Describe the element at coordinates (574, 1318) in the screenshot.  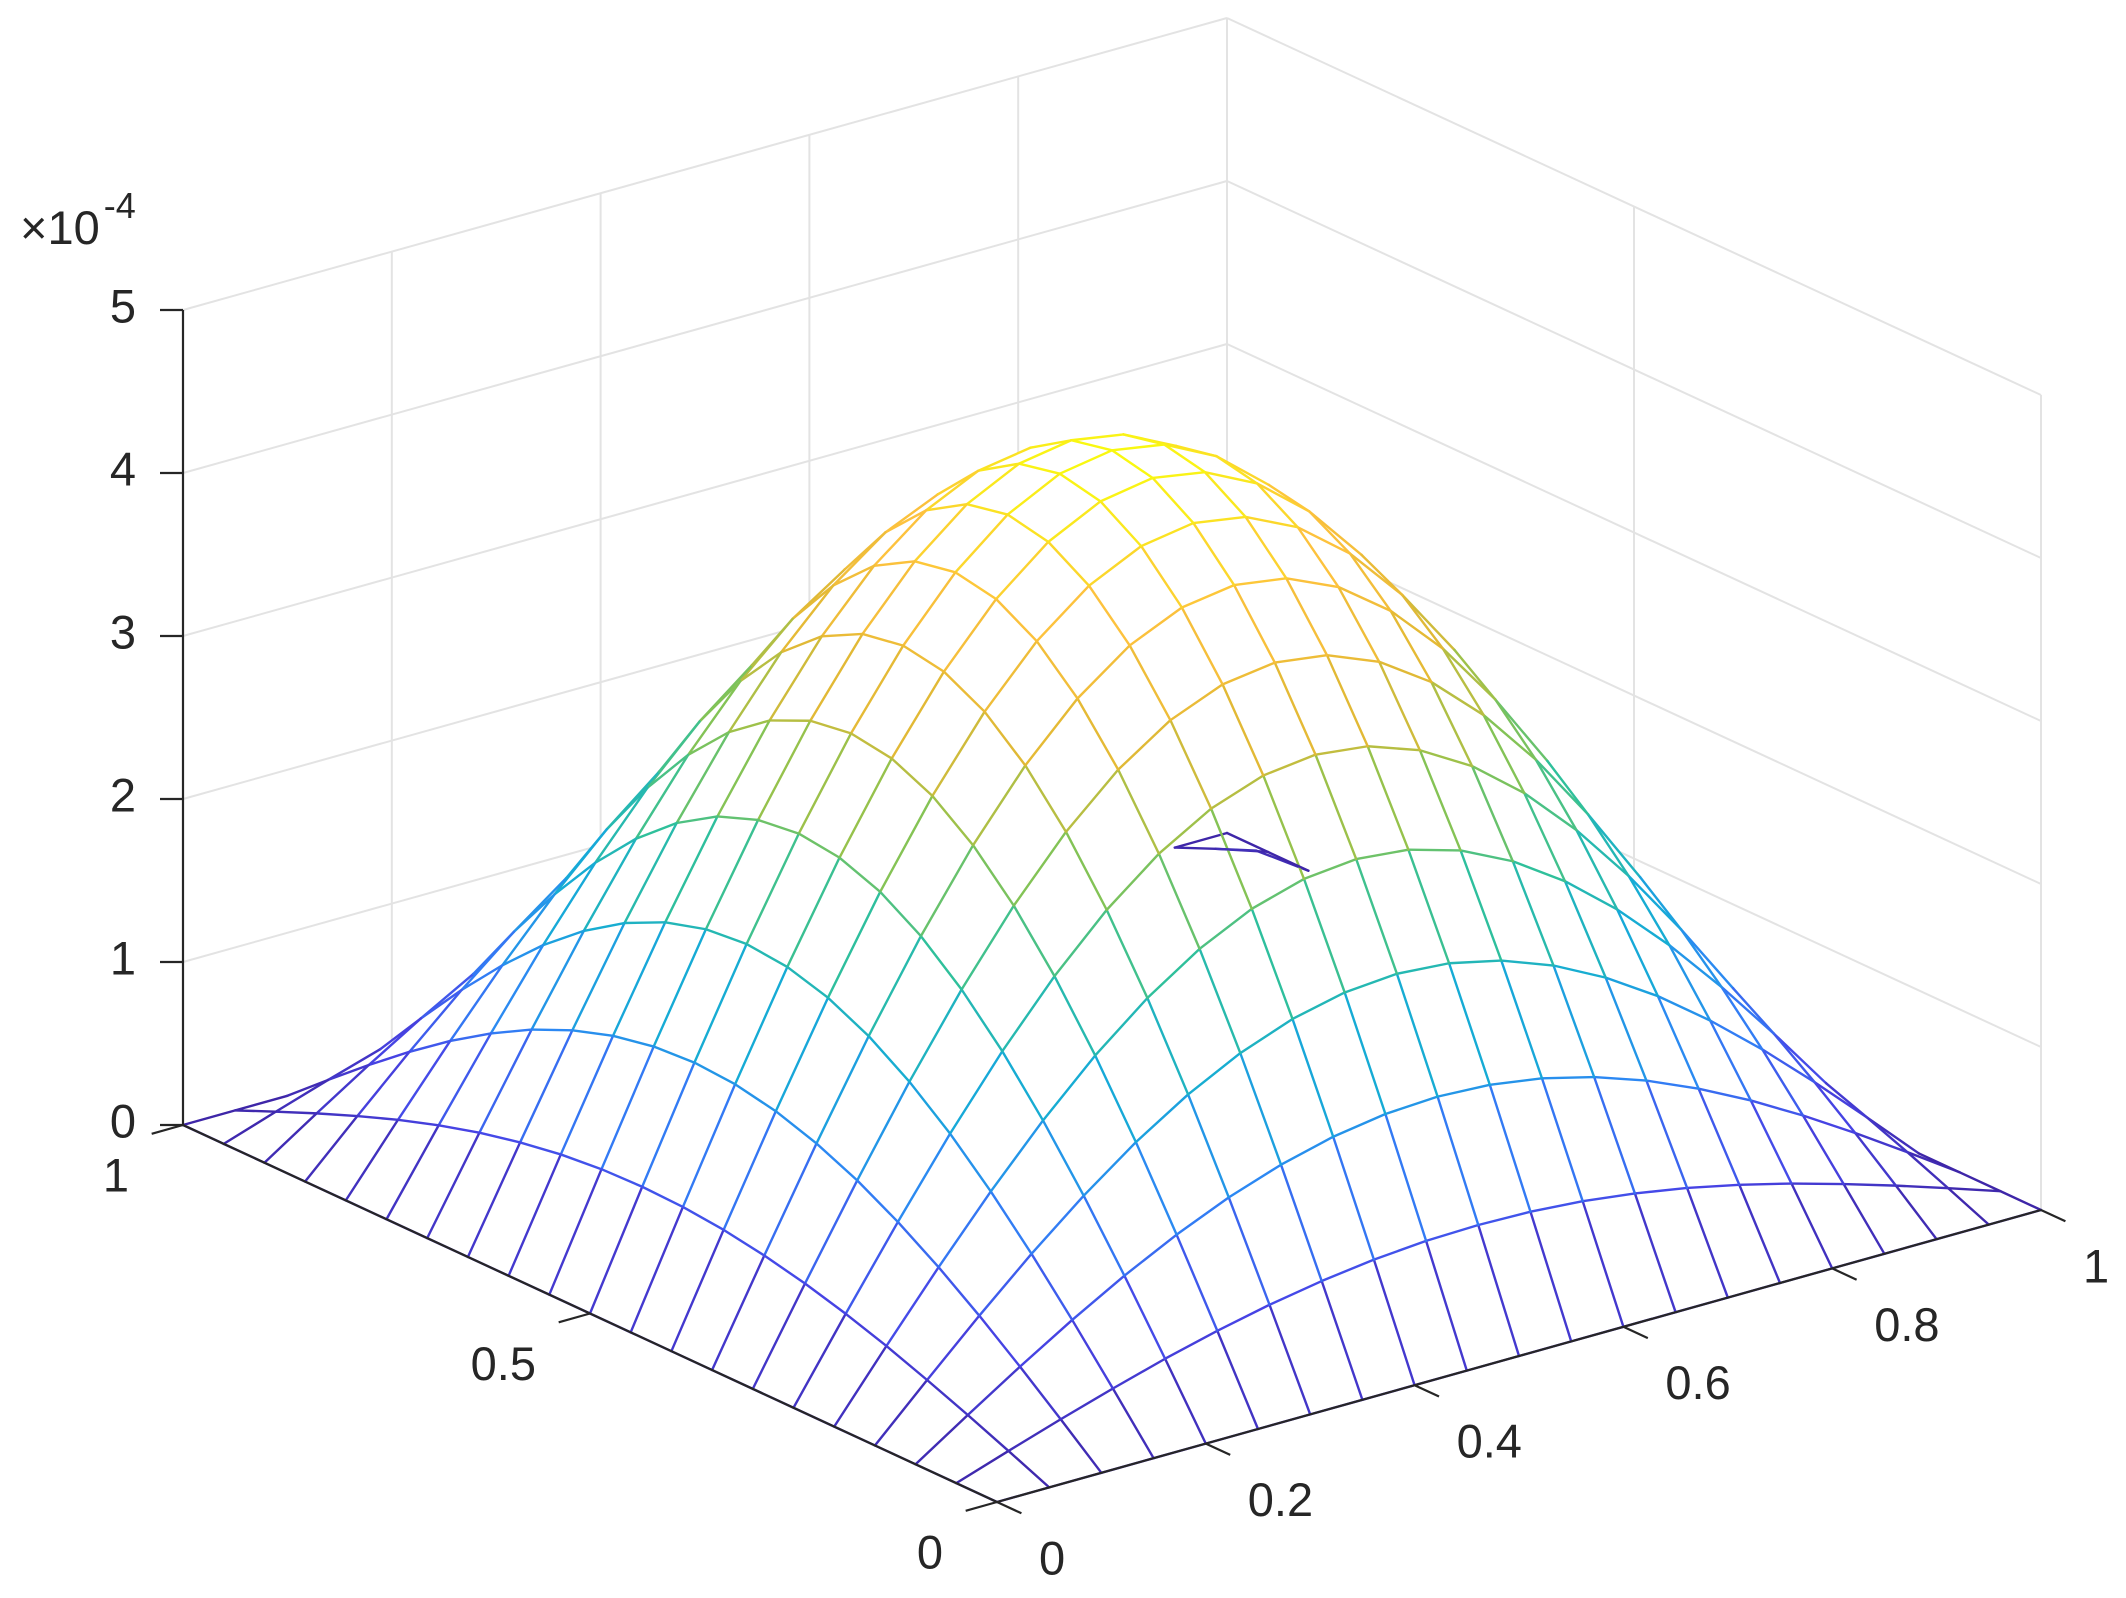
I see `y-tick` at that location.